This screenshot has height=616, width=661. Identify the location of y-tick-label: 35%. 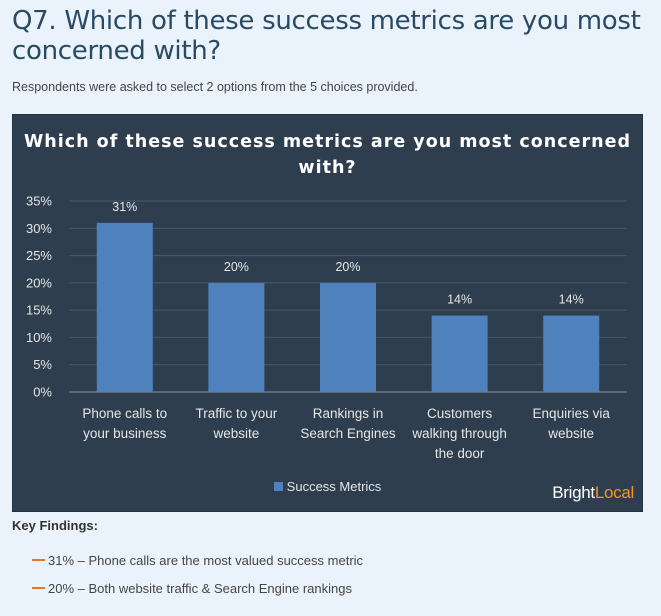
(39, 201).